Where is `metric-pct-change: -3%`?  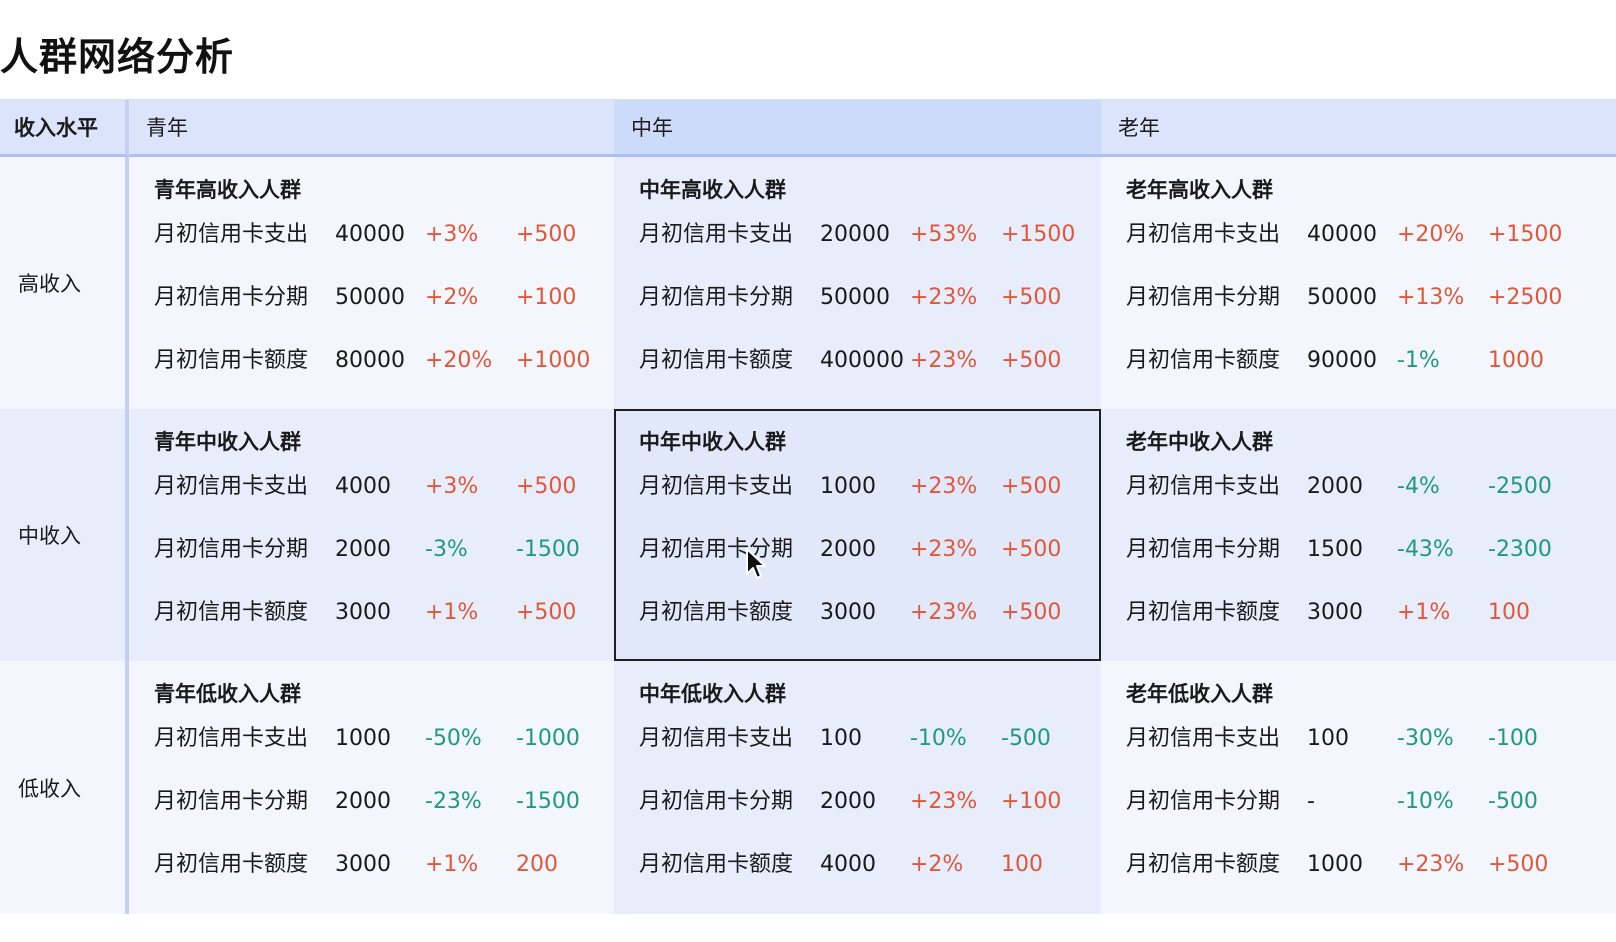 metric-pct-change: -3% is located at coordinates (446, 549).